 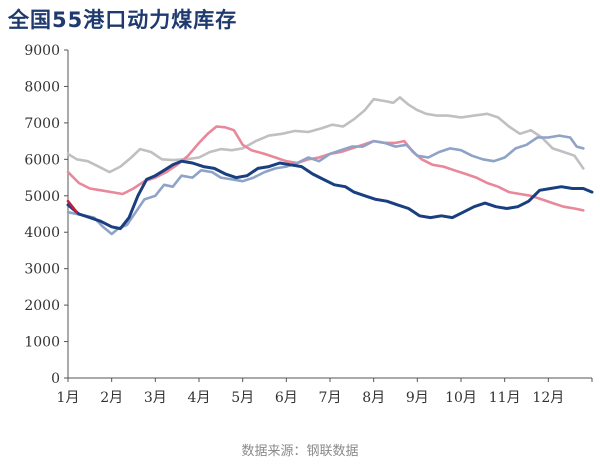 I want to click on data-source-note: 数据来源：钢联数据, so click(x=300, y=451).